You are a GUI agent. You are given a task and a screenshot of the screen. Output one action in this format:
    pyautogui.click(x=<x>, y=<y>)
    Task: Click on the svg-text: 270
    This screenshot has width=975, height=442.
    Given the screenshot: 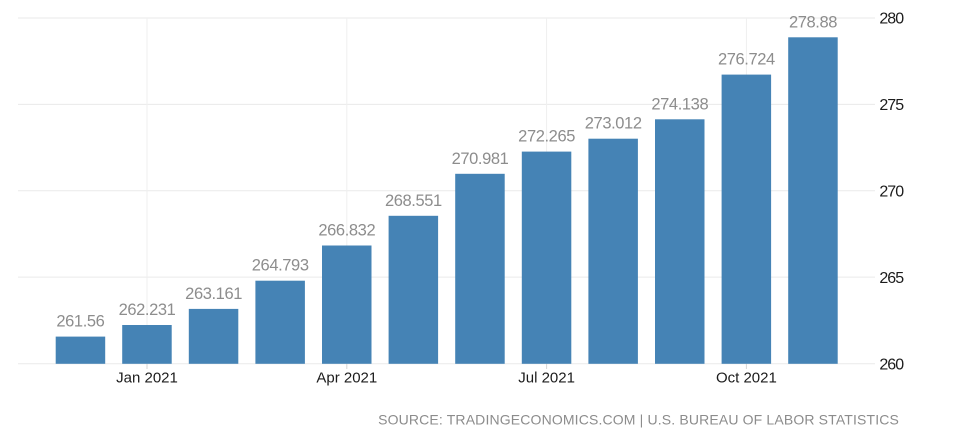 What is the action you would take?
    pyautogui.click(x=891, y=191)
    